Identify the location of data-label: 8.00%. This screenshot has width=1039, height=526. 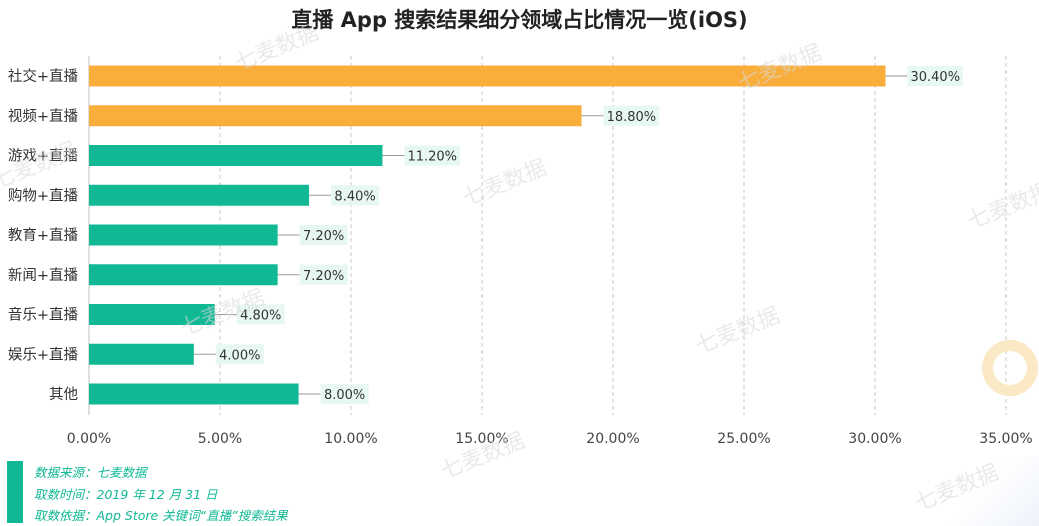
(344, 395).